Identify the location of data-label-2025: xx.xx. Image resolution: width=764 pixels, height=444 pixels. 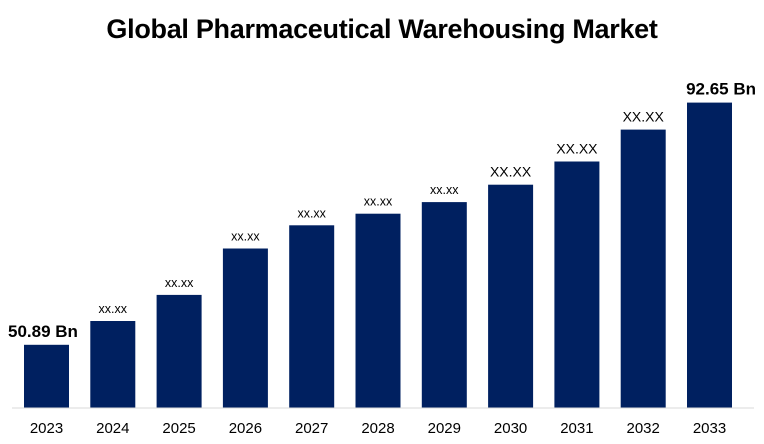
(179, 283).